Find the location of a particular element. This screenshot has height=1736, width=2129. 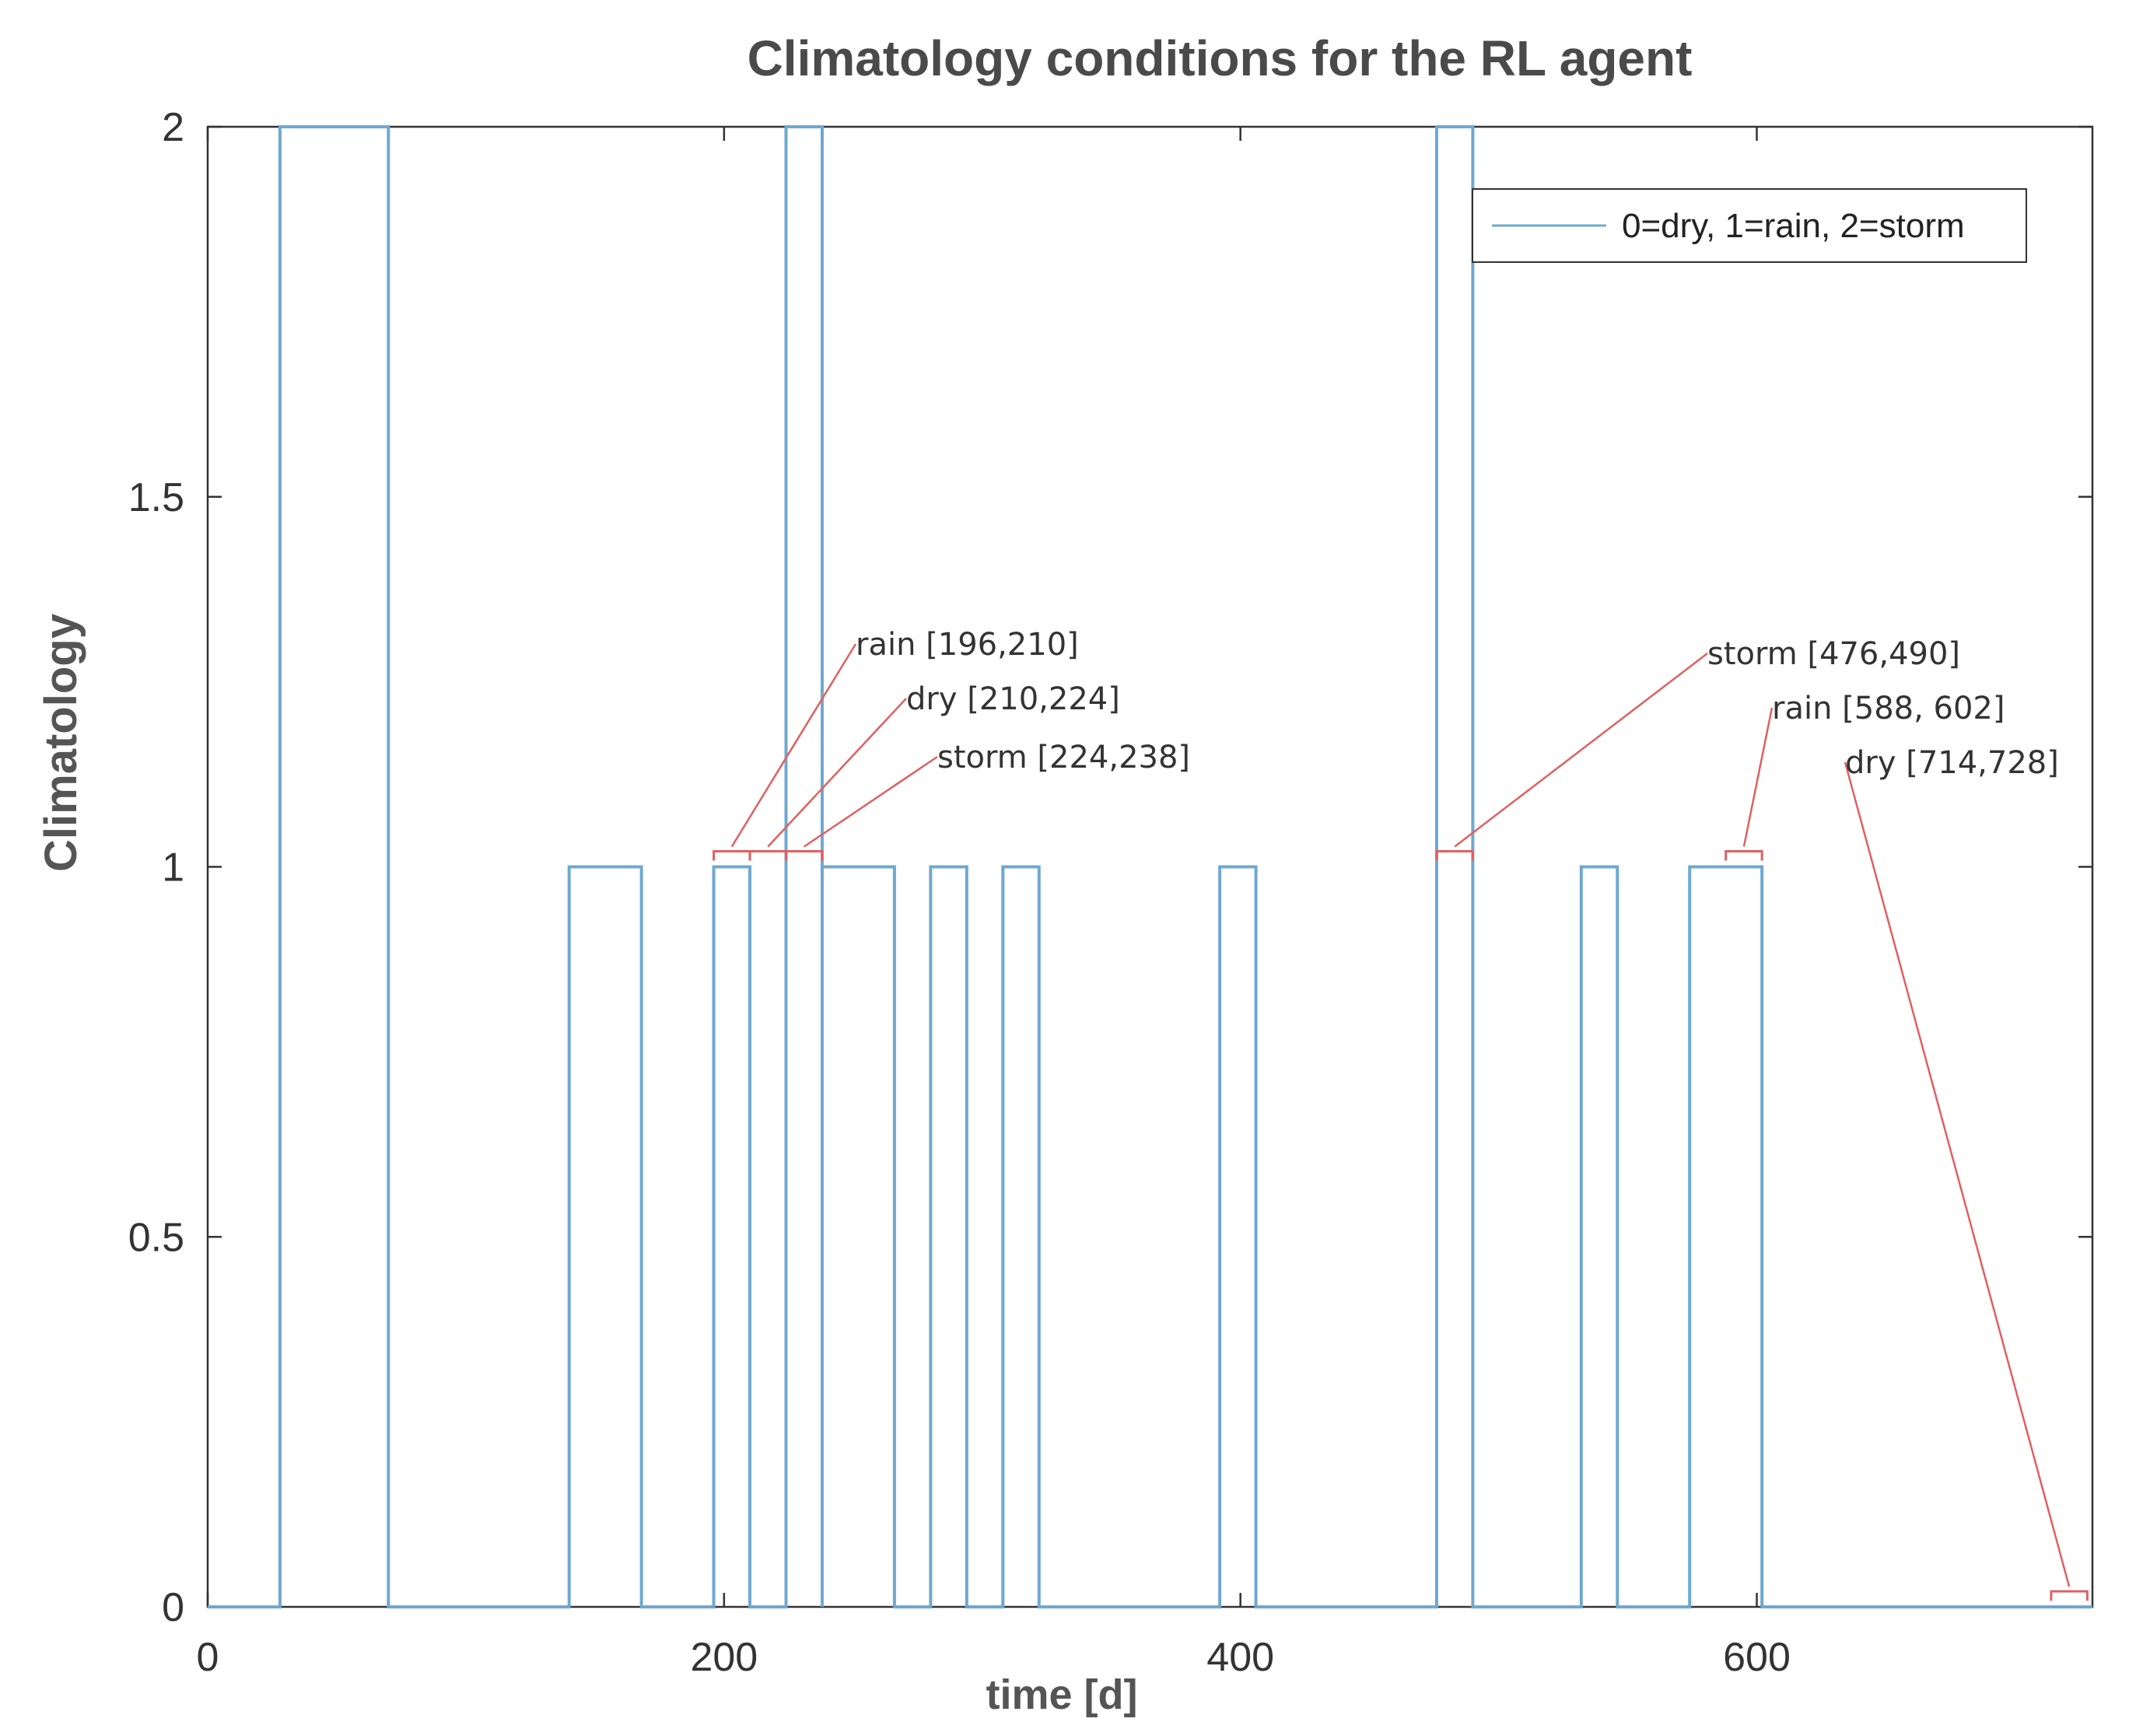

y-tick-label: 2 is located at coordinates (173, 128).